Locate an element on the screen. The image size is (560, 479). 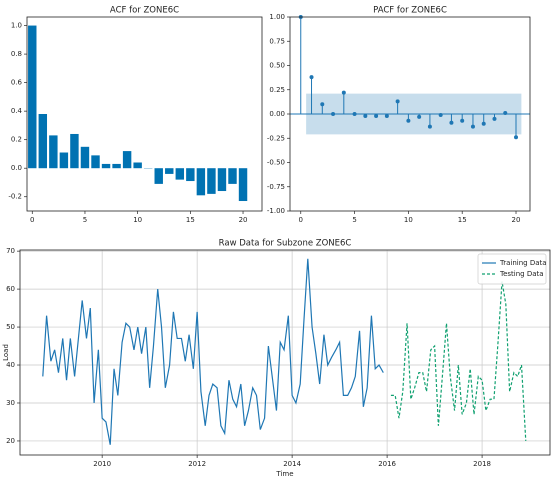
y-tick-label: 70 is located at coordinates (10, 251).